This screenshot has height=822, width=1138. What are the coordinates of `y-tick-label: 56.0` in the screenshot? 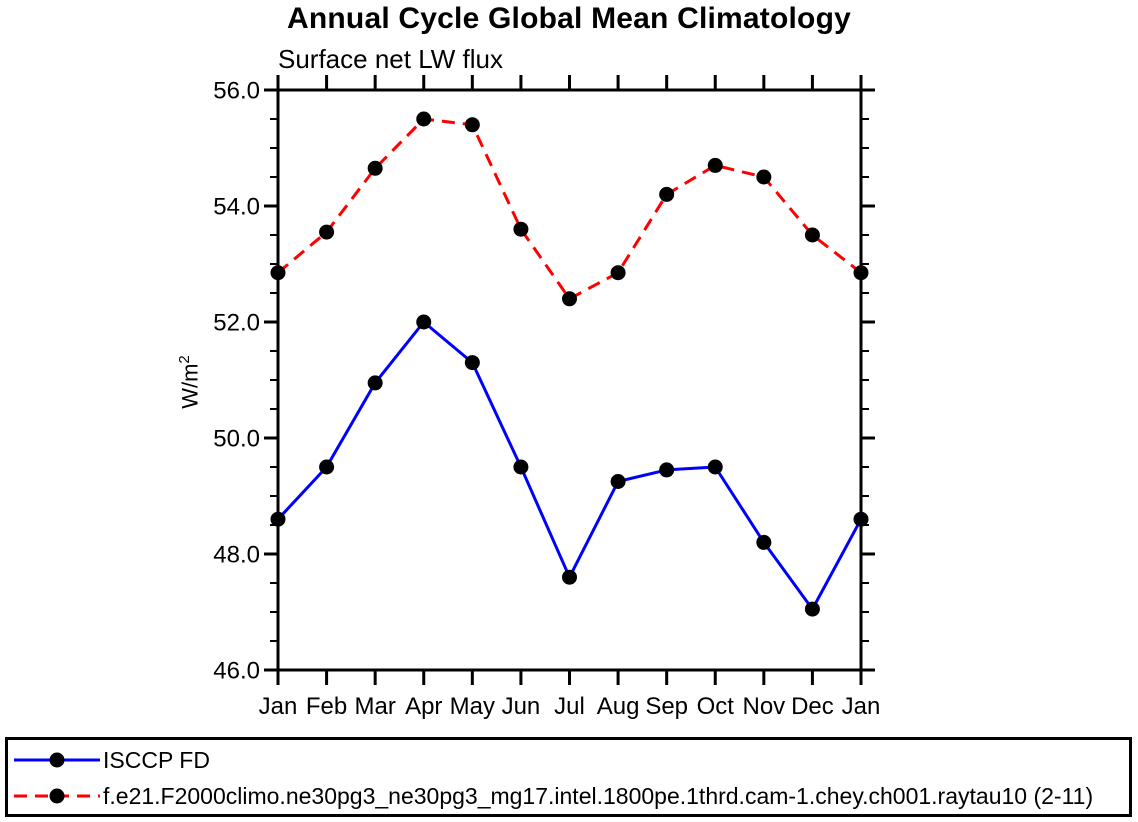 It's located at (236, 91).